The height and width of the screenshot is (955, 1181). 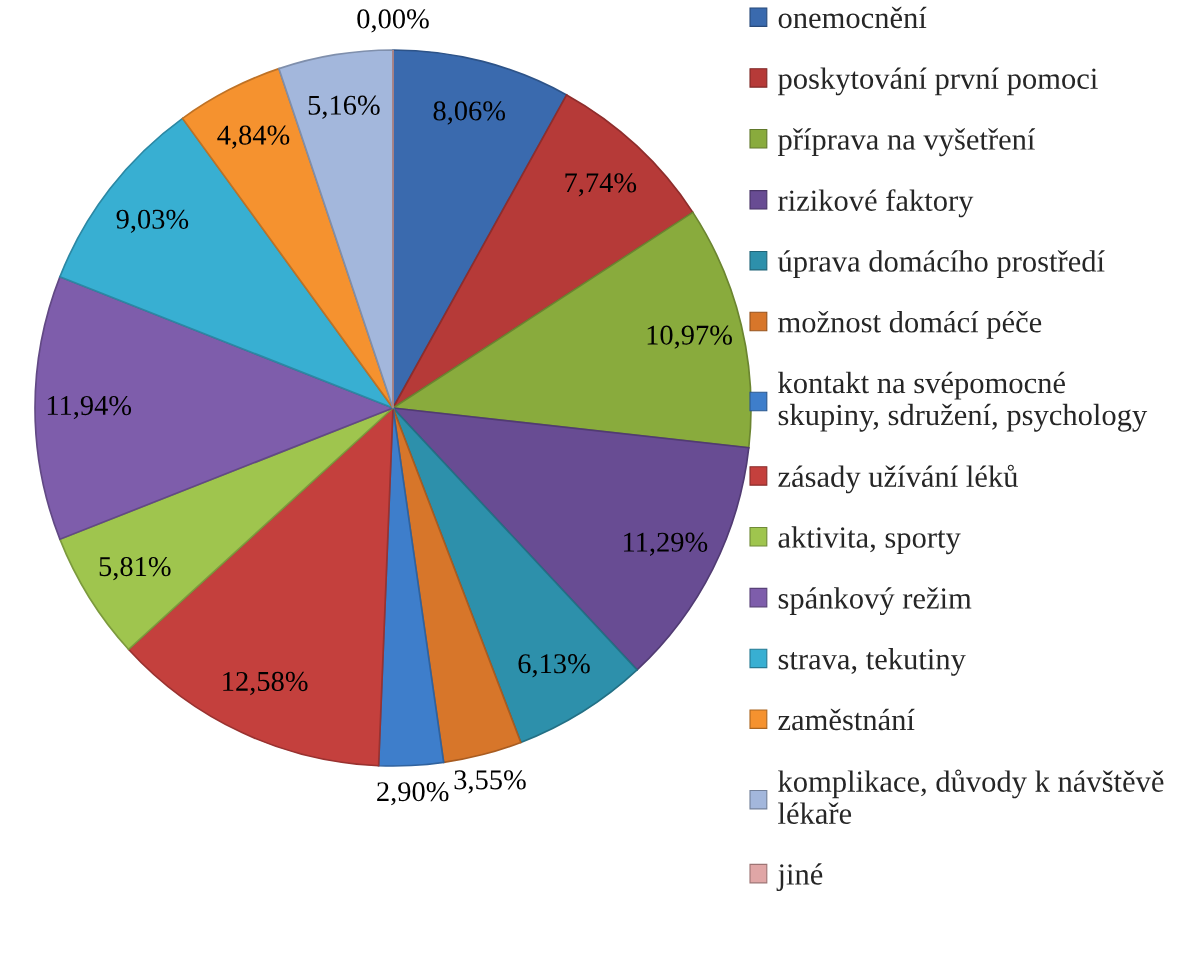 What do you see at coordinates (152, 221) in the screenshot?
I see `data-label: 9,03%` at bounding box center [152, 221].